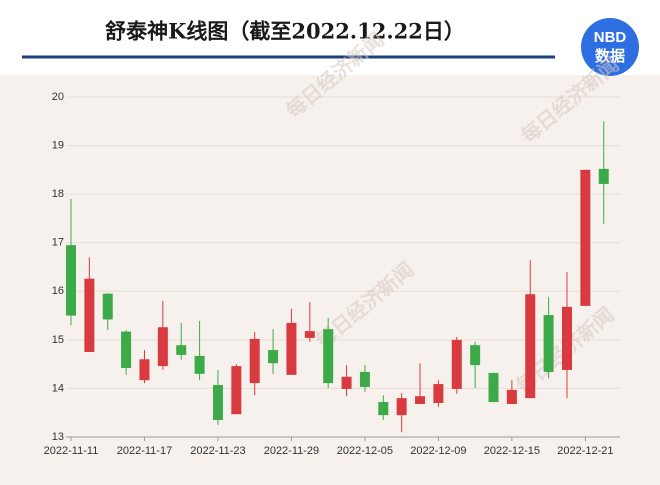 Image resolution: width=660 pixels, height=485 pixels. What do you see at coordinates (365, 451) in the screenshot?
I see `x-tick-label: 2022-12-05` at bounding box center [365, 451].